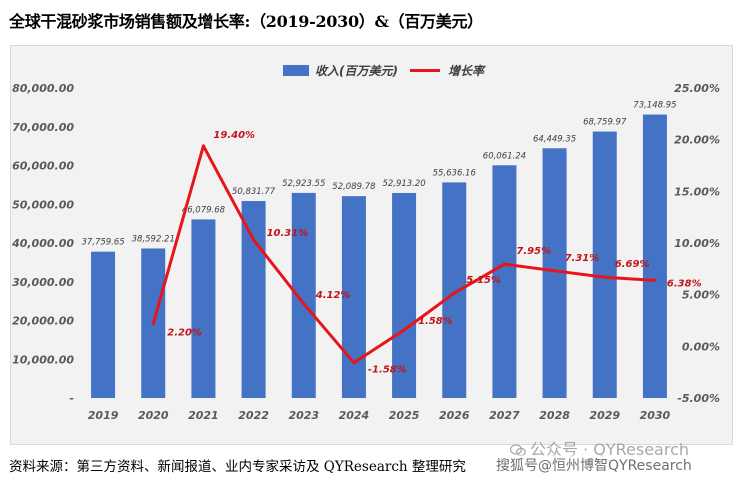  What do you see at coordinates (697, 191) in the screenshot?
I see `y-right-tick-label: 15.00%` at bounding box center [697, 191].